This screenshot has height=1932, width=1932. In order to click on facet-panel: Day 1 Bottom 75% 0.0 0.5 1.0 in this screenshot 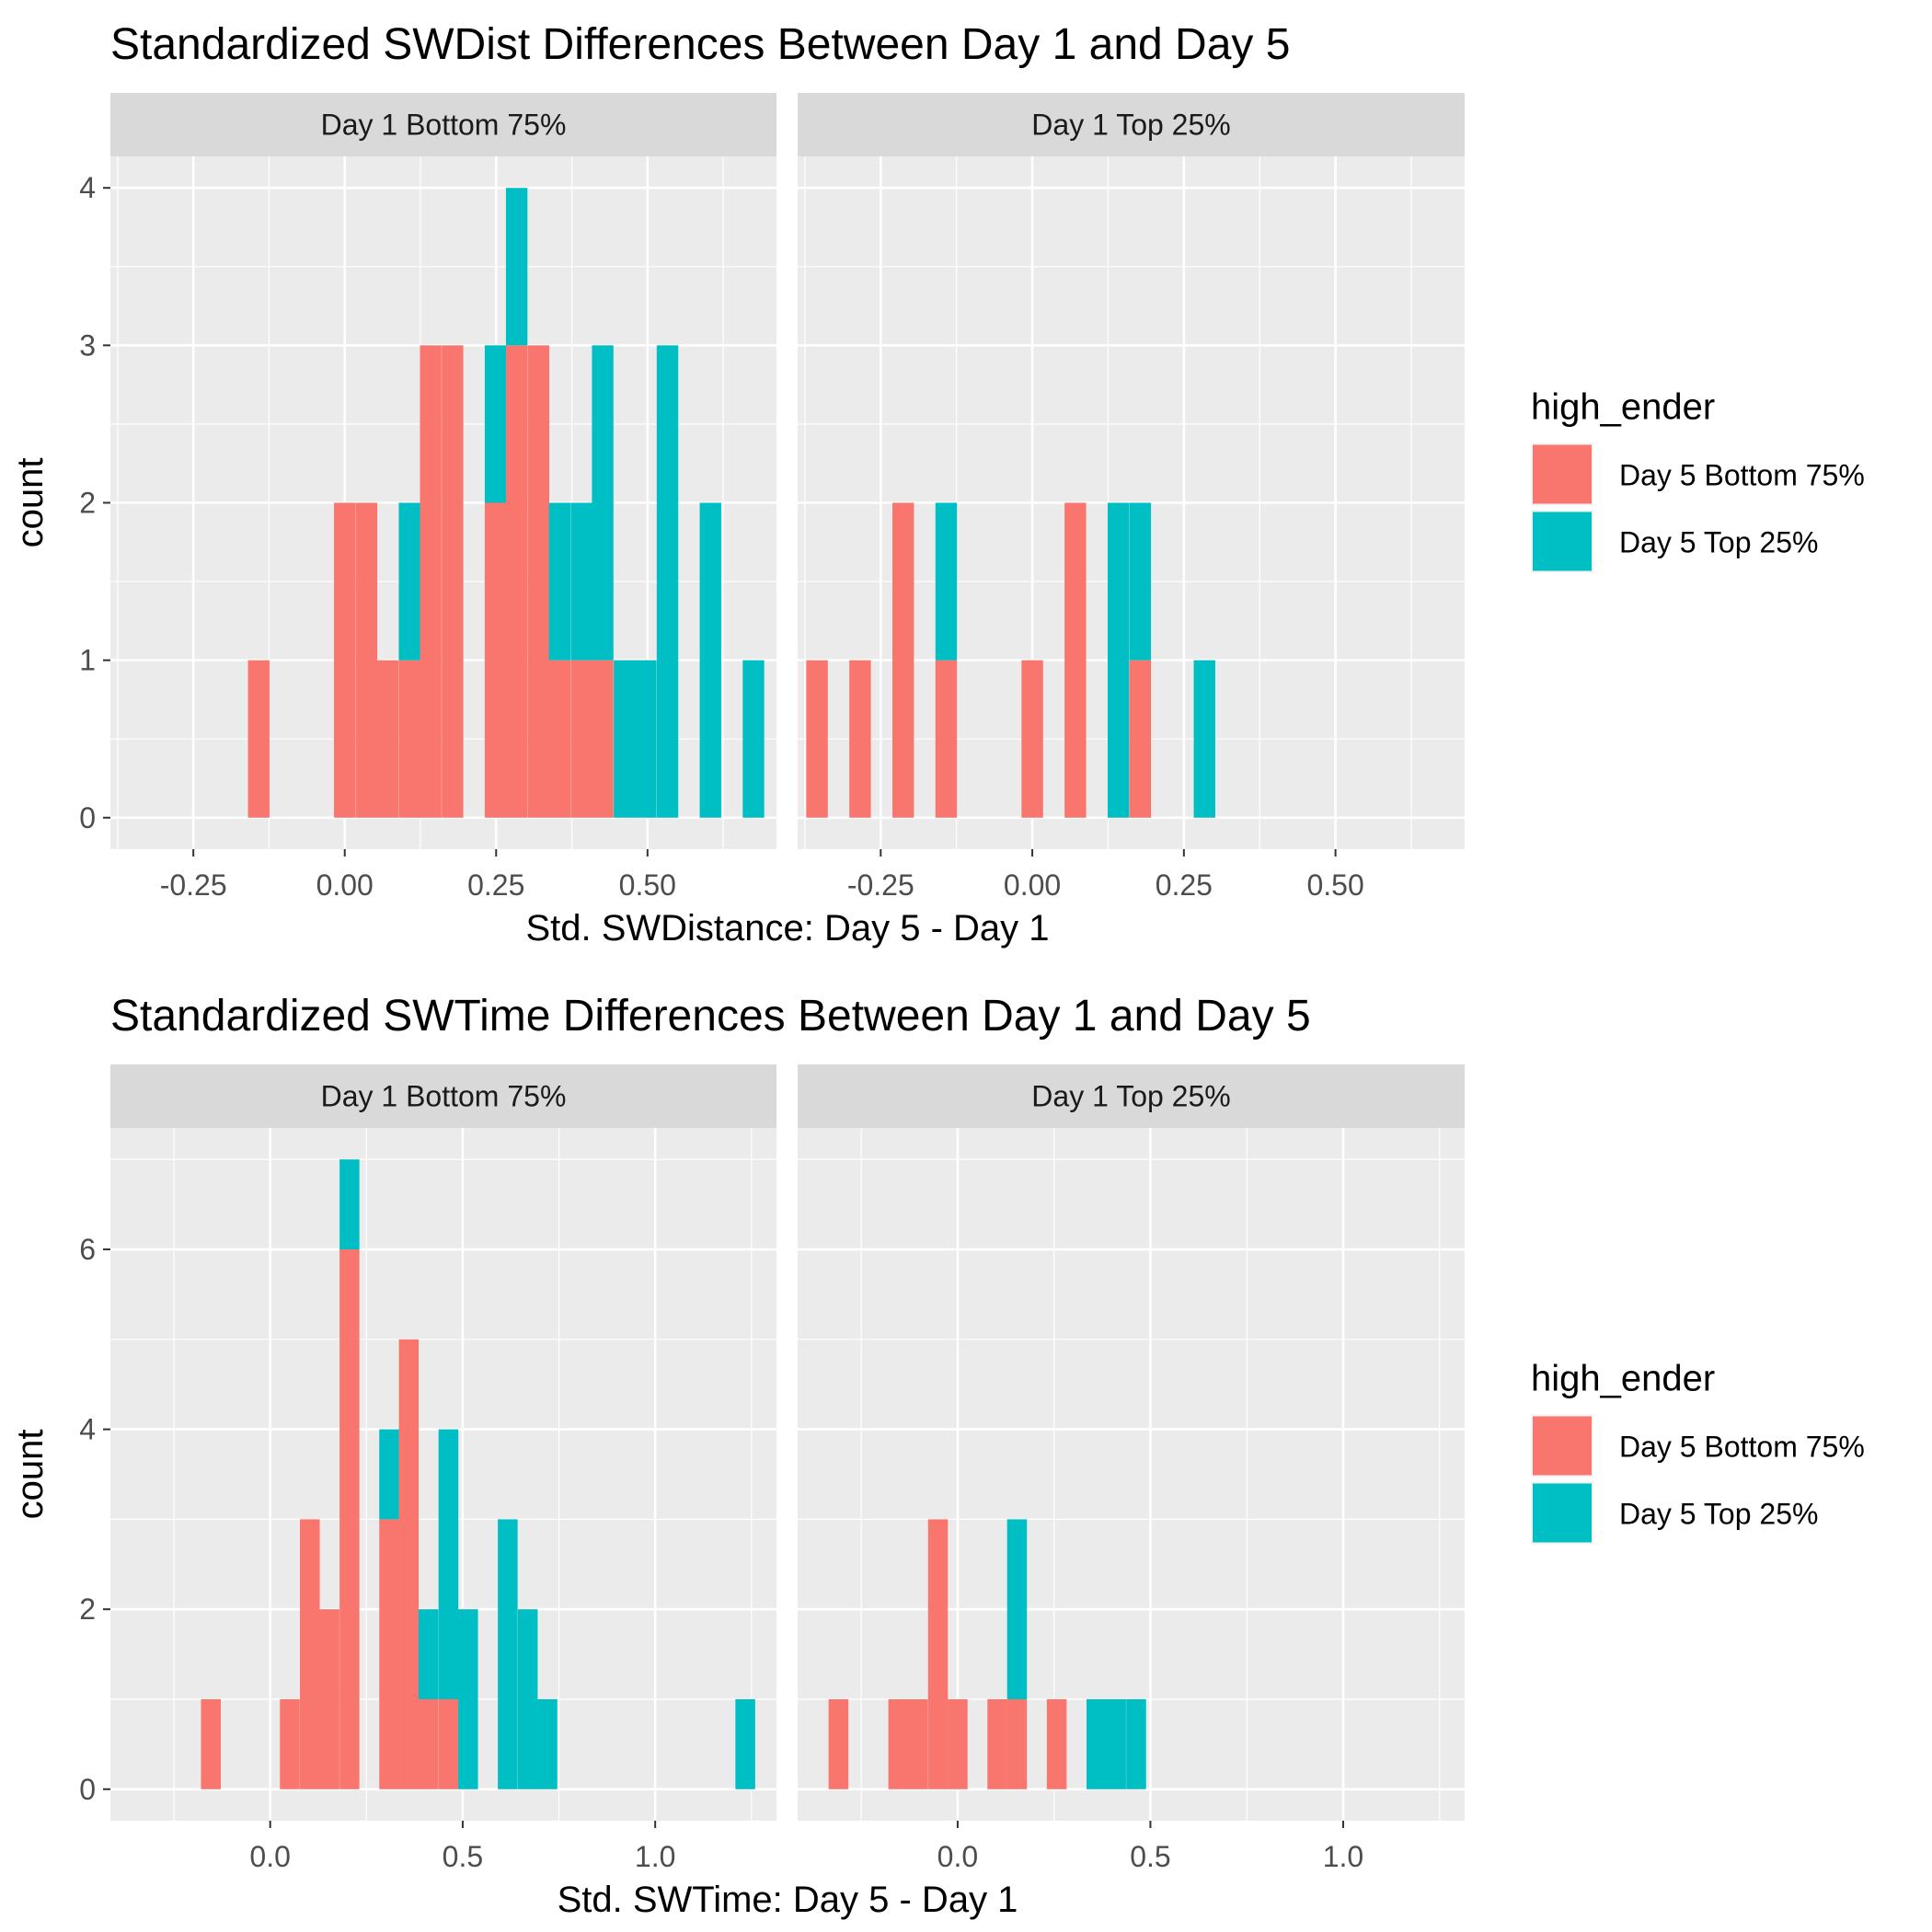, I will do `click(443, 1468)`.